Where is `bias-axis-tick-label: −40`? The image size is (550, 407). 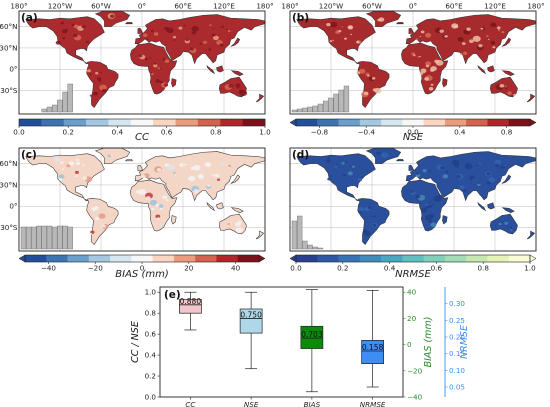
bias-axis-tick-label: −40 is located at coordinates (415, 397).